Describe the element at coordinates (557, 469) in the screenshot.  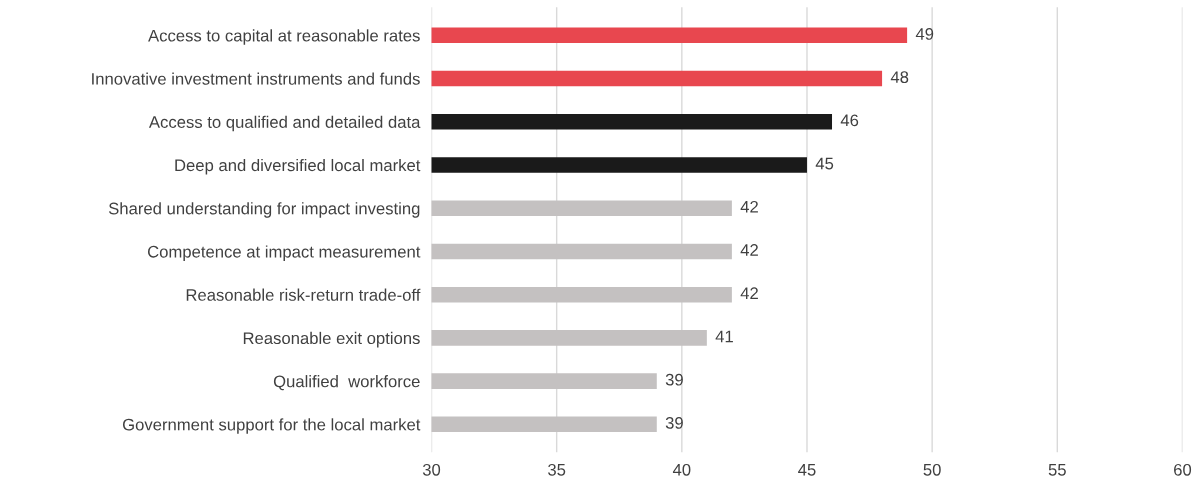
I see `x-tick-label: 35` at that location.